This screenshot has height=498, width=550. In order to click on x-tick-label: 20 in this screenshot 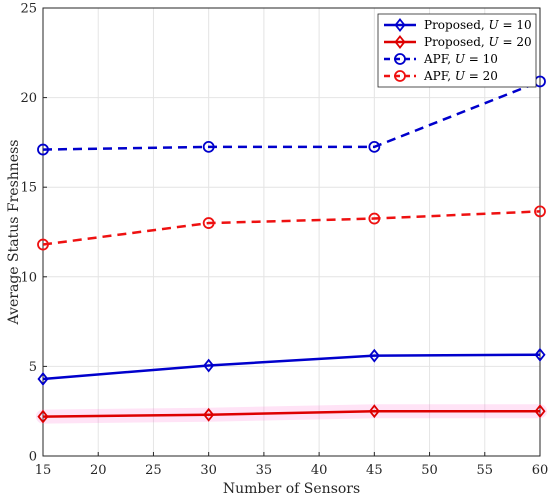, I will do `click(98, 470)`.